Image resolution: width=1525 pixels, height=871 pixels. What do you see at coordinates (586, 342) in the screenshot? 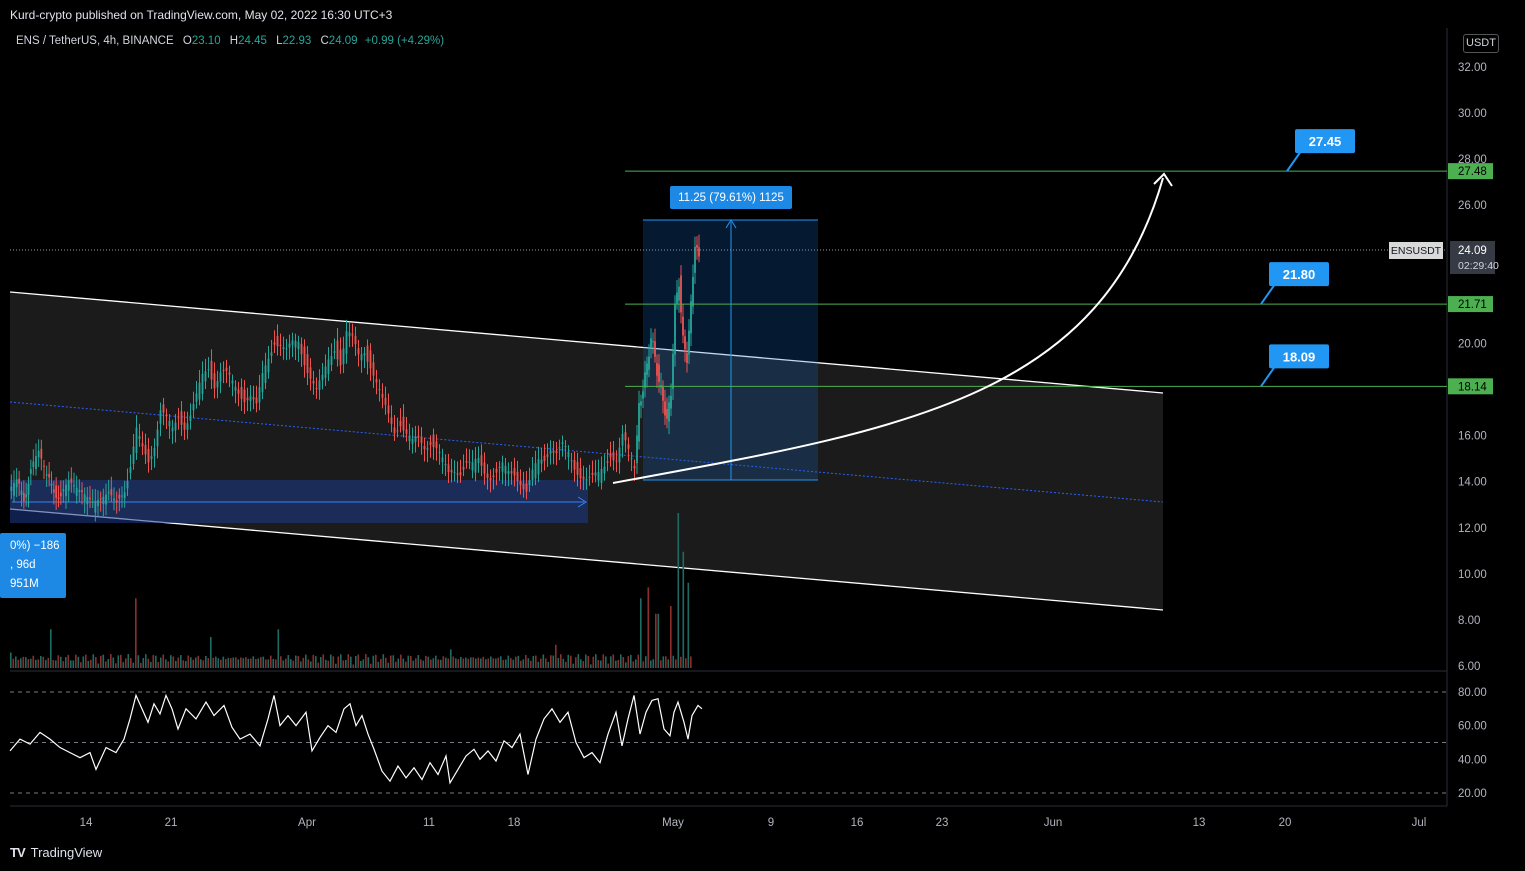
I see `channel-upper-line` at bounding box center [586, 342].